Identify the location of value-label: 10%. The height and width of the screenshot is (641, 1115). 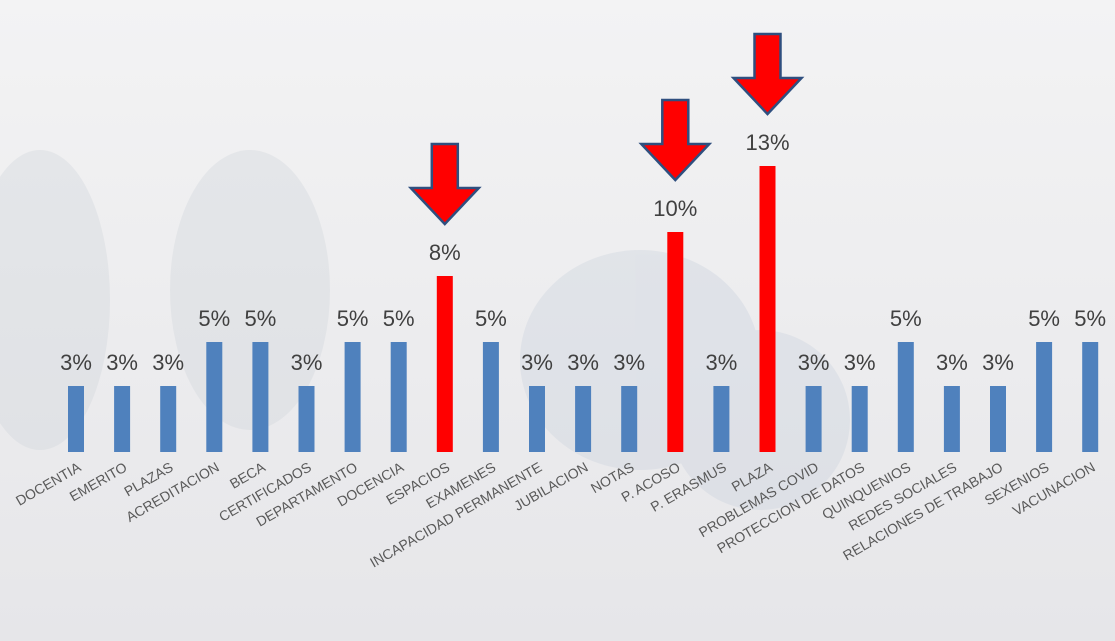
(675, 208).